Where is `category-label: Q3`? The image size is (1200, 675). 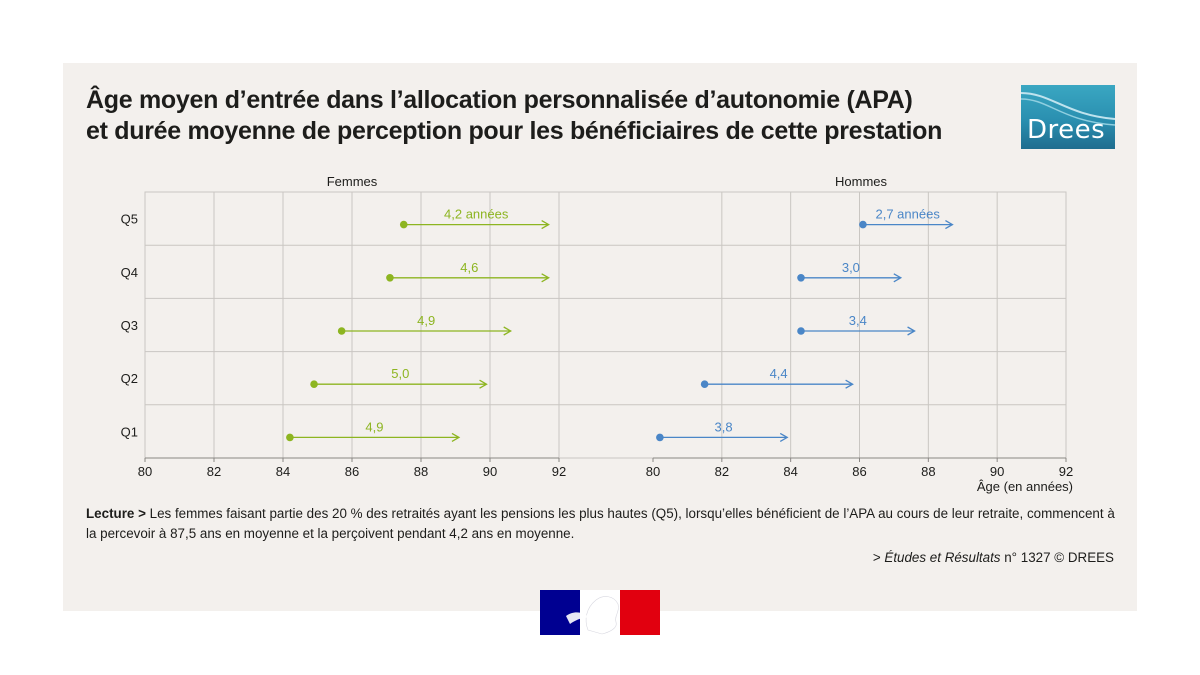 category-label: Q3 is located at coordinates (129, 325).